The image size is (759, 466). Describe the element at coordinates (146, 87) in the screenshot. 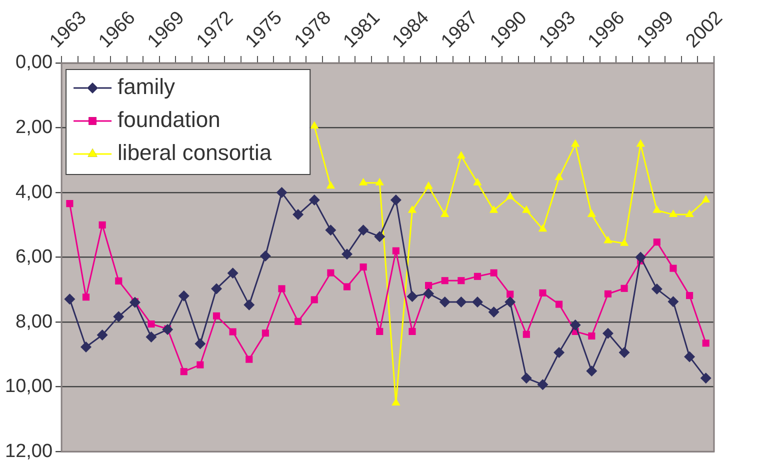

I see `legend-label: family` at that location.